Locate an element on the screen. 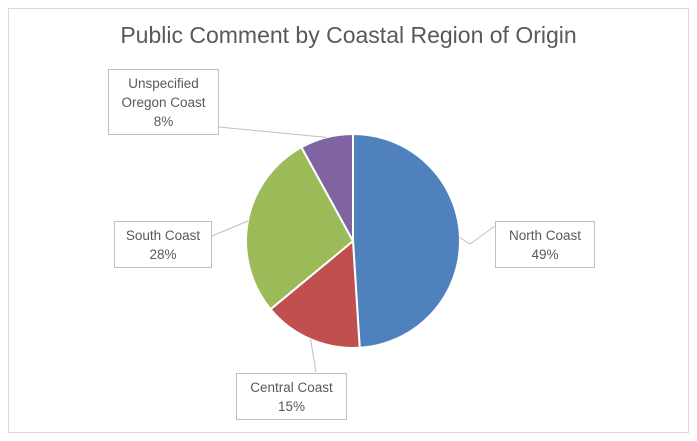 Image resolution: width=697 pixels, height=441 pixels. data-label-value: 15% is located at coordinates (291, 406).